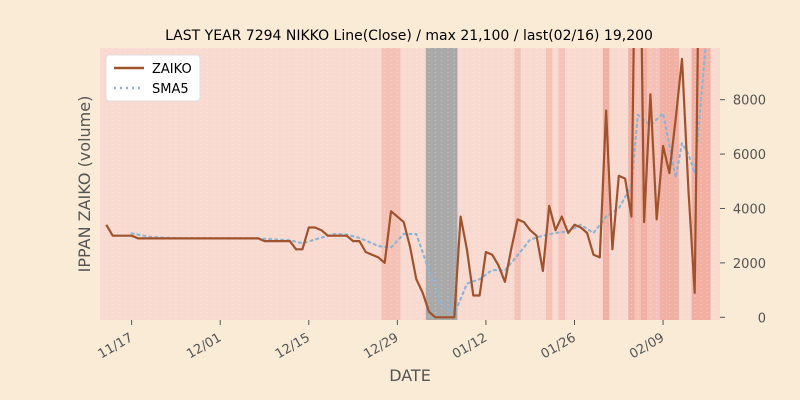 This screenshot has width=800, height=400. Describe the element at coordinates (410, 375) in the screenshot. I see `x-axis-label: DATE` at that location.